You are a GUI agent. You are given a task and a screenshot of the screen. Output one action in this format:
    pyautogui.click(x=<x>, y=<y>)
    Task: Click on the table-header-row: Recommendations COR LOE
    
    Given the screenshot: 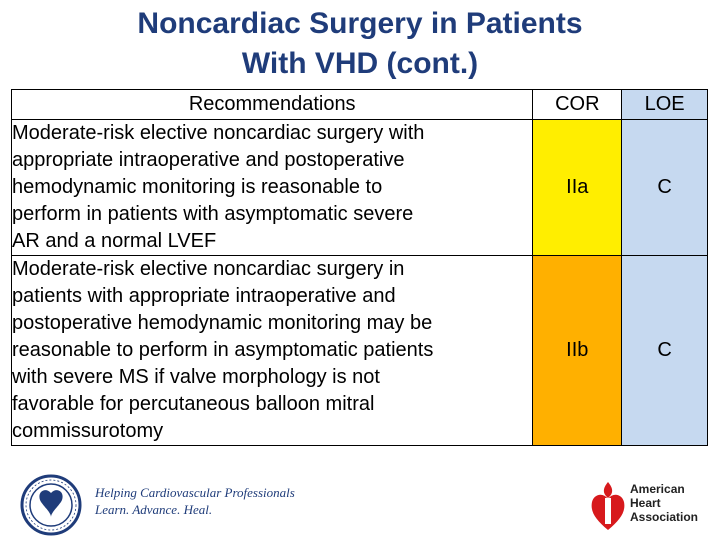 What is the action you would take?
    pyautogui.click(x=359, y=104)
    